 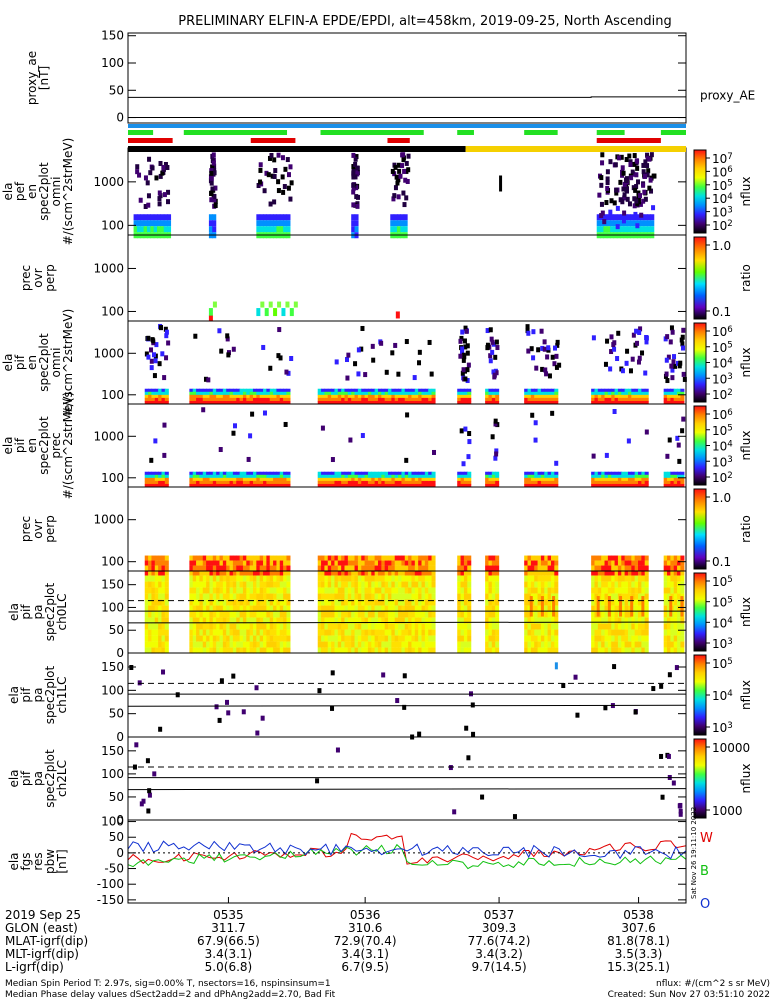 I want to click on colorbar, so click(x=700, y=445).